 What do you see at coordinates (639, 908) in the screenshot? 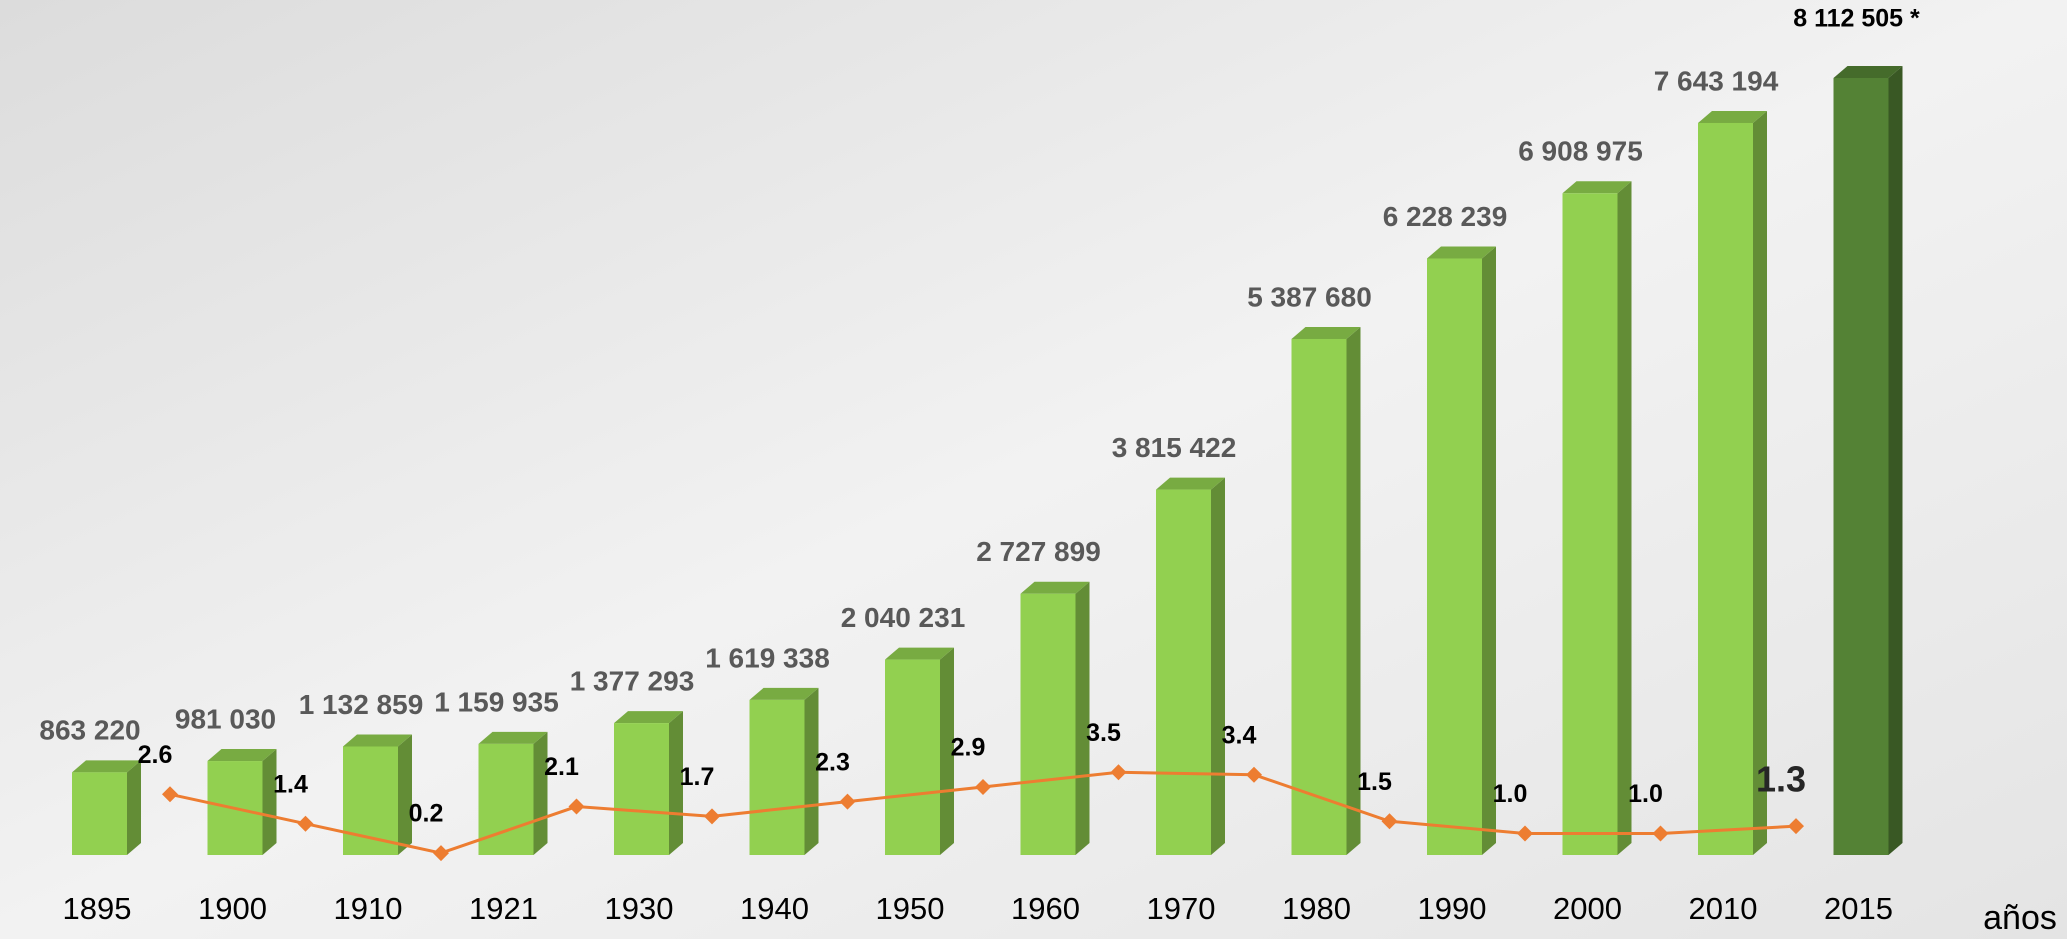
I see `x-tick-label: 1930` at bounding box center [639, 908].